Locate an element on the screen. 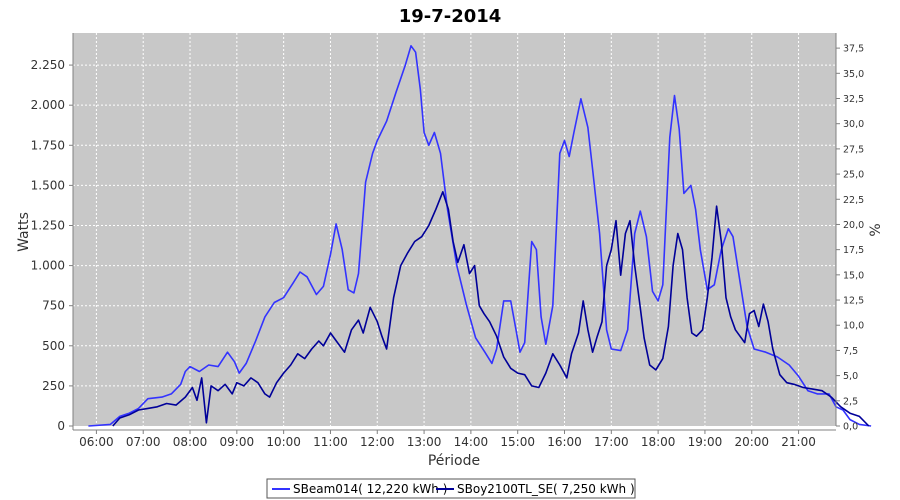 This screenshot has height=500, width=900. y-tick-label: 1.750 is located at coordinates (48, 145).